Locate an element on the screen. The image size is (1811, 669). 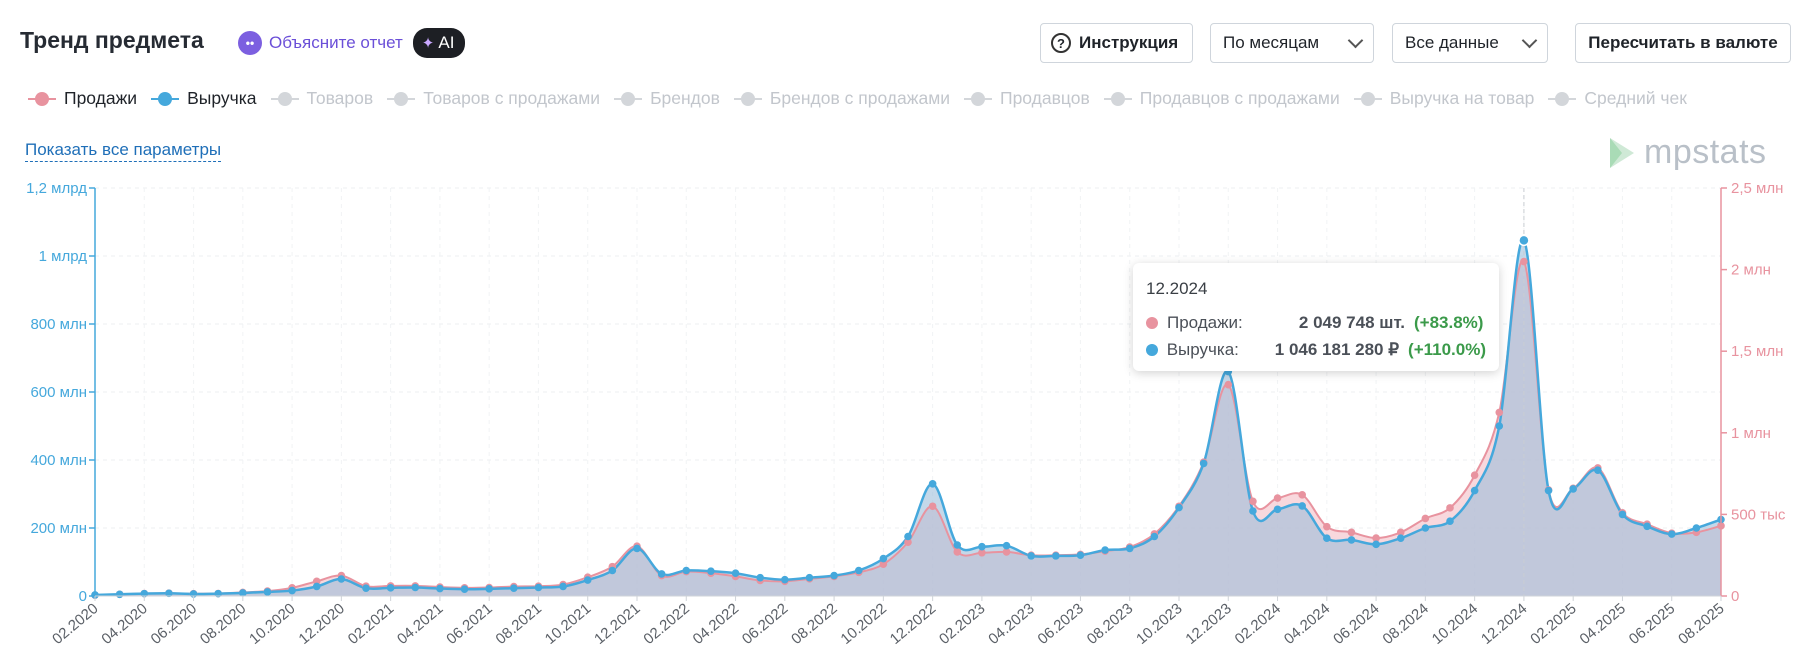
tooltip-change: (+83.8%) is located at coordinates (1449, 322).